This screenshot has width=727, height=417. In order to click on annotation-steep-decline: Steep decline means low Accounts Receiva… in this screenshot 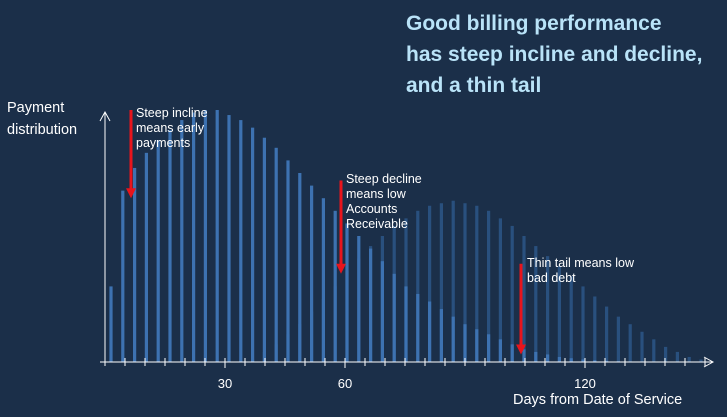, I will do `click(384, 201)`.